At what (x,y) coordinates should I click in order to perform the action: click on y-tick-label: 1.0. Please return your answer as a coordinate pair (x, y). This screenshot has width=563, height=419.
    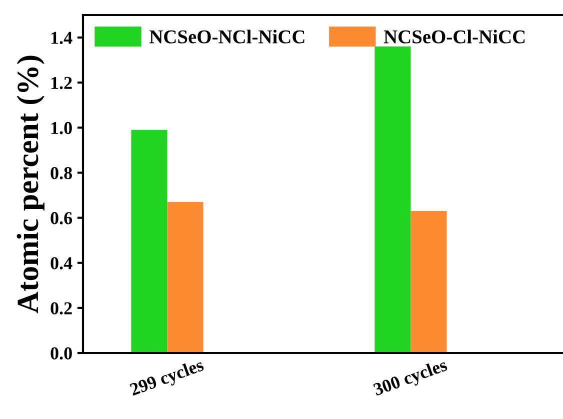
    Looking at the image, I should click on (61, 128).